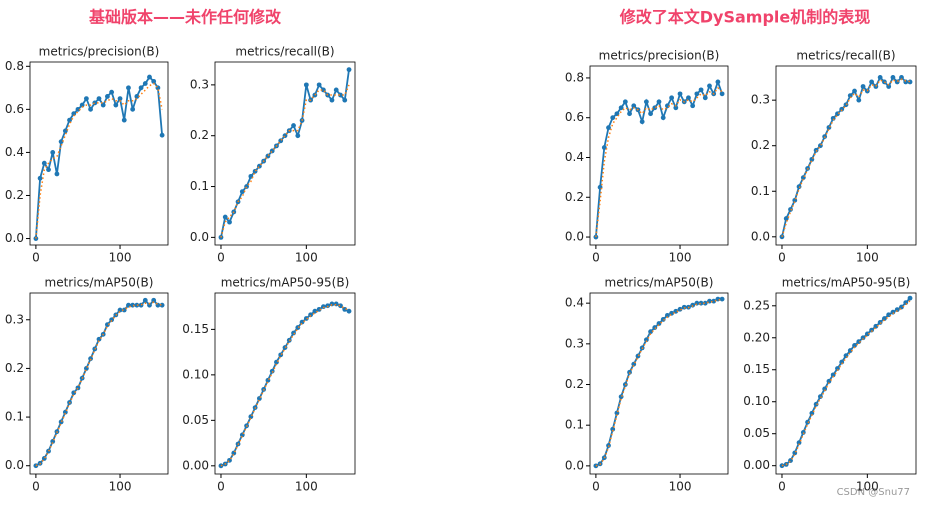 This screenshot has width=925, height=509. I want to click on heading: 基础版本——未作任何修改, so click(185, 17).